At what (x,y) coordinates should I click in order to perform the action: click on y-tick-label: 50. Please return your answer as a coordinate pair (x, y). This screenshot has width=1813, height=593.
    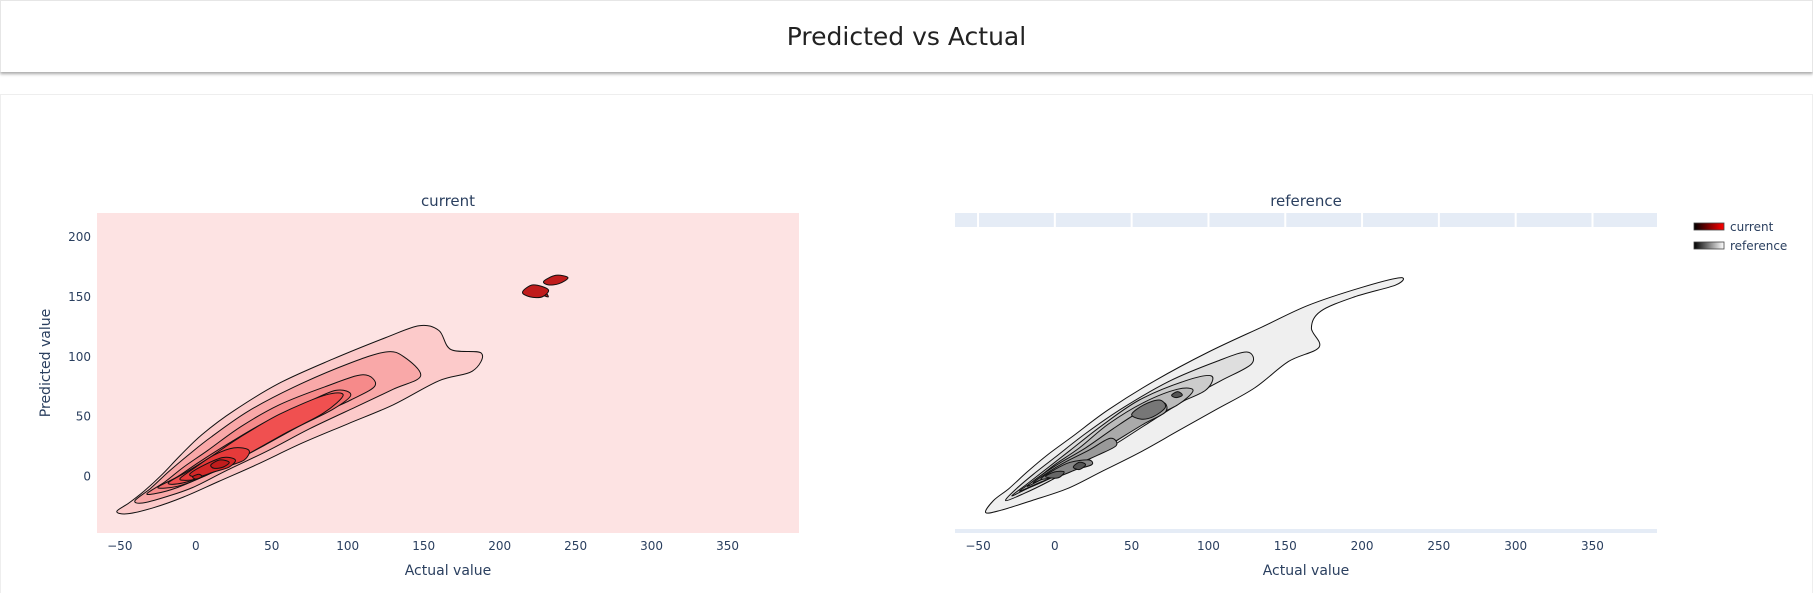
    Looking at the image, I should click on (83, 417).